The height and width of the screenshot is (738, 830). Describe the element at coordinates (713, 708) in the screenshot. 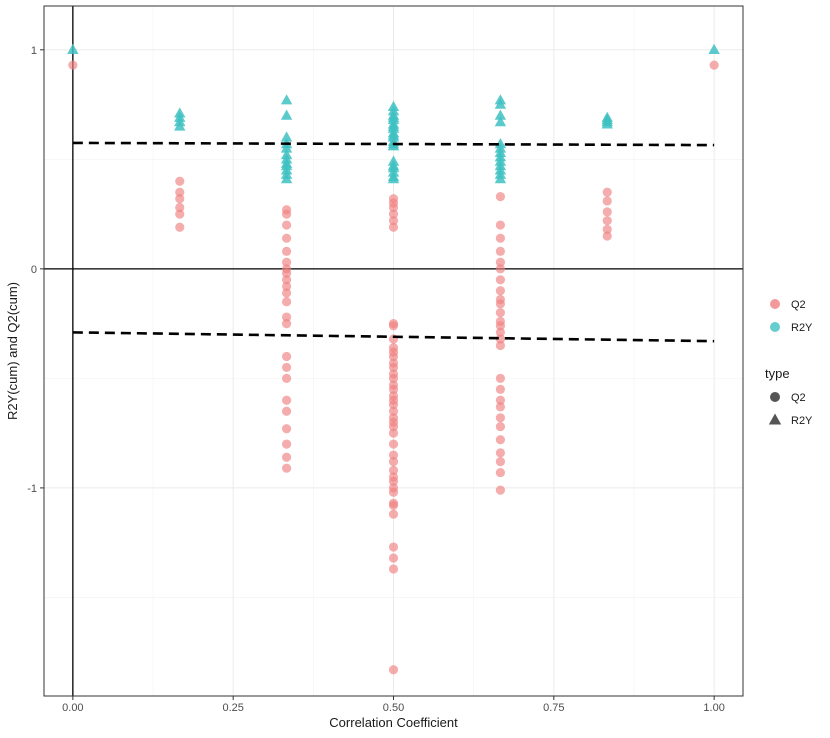

I see `x-tick-label-4: 1.00` at that location.